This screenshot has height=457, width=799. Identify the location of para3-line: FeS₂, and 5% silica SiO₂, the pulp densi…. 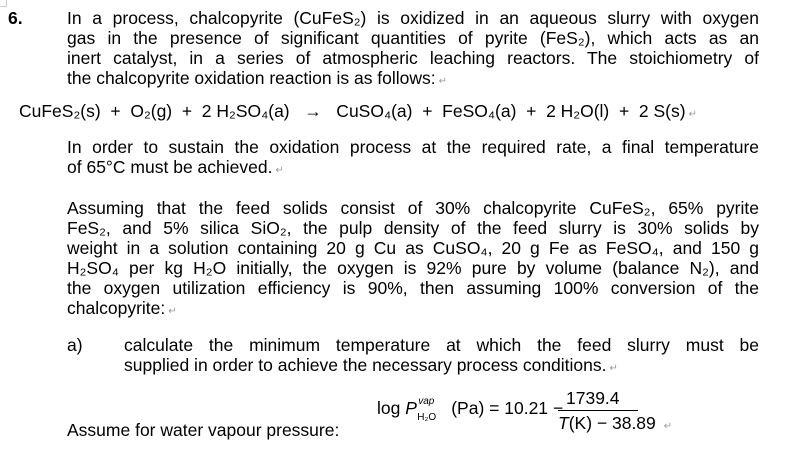
(413, 228).